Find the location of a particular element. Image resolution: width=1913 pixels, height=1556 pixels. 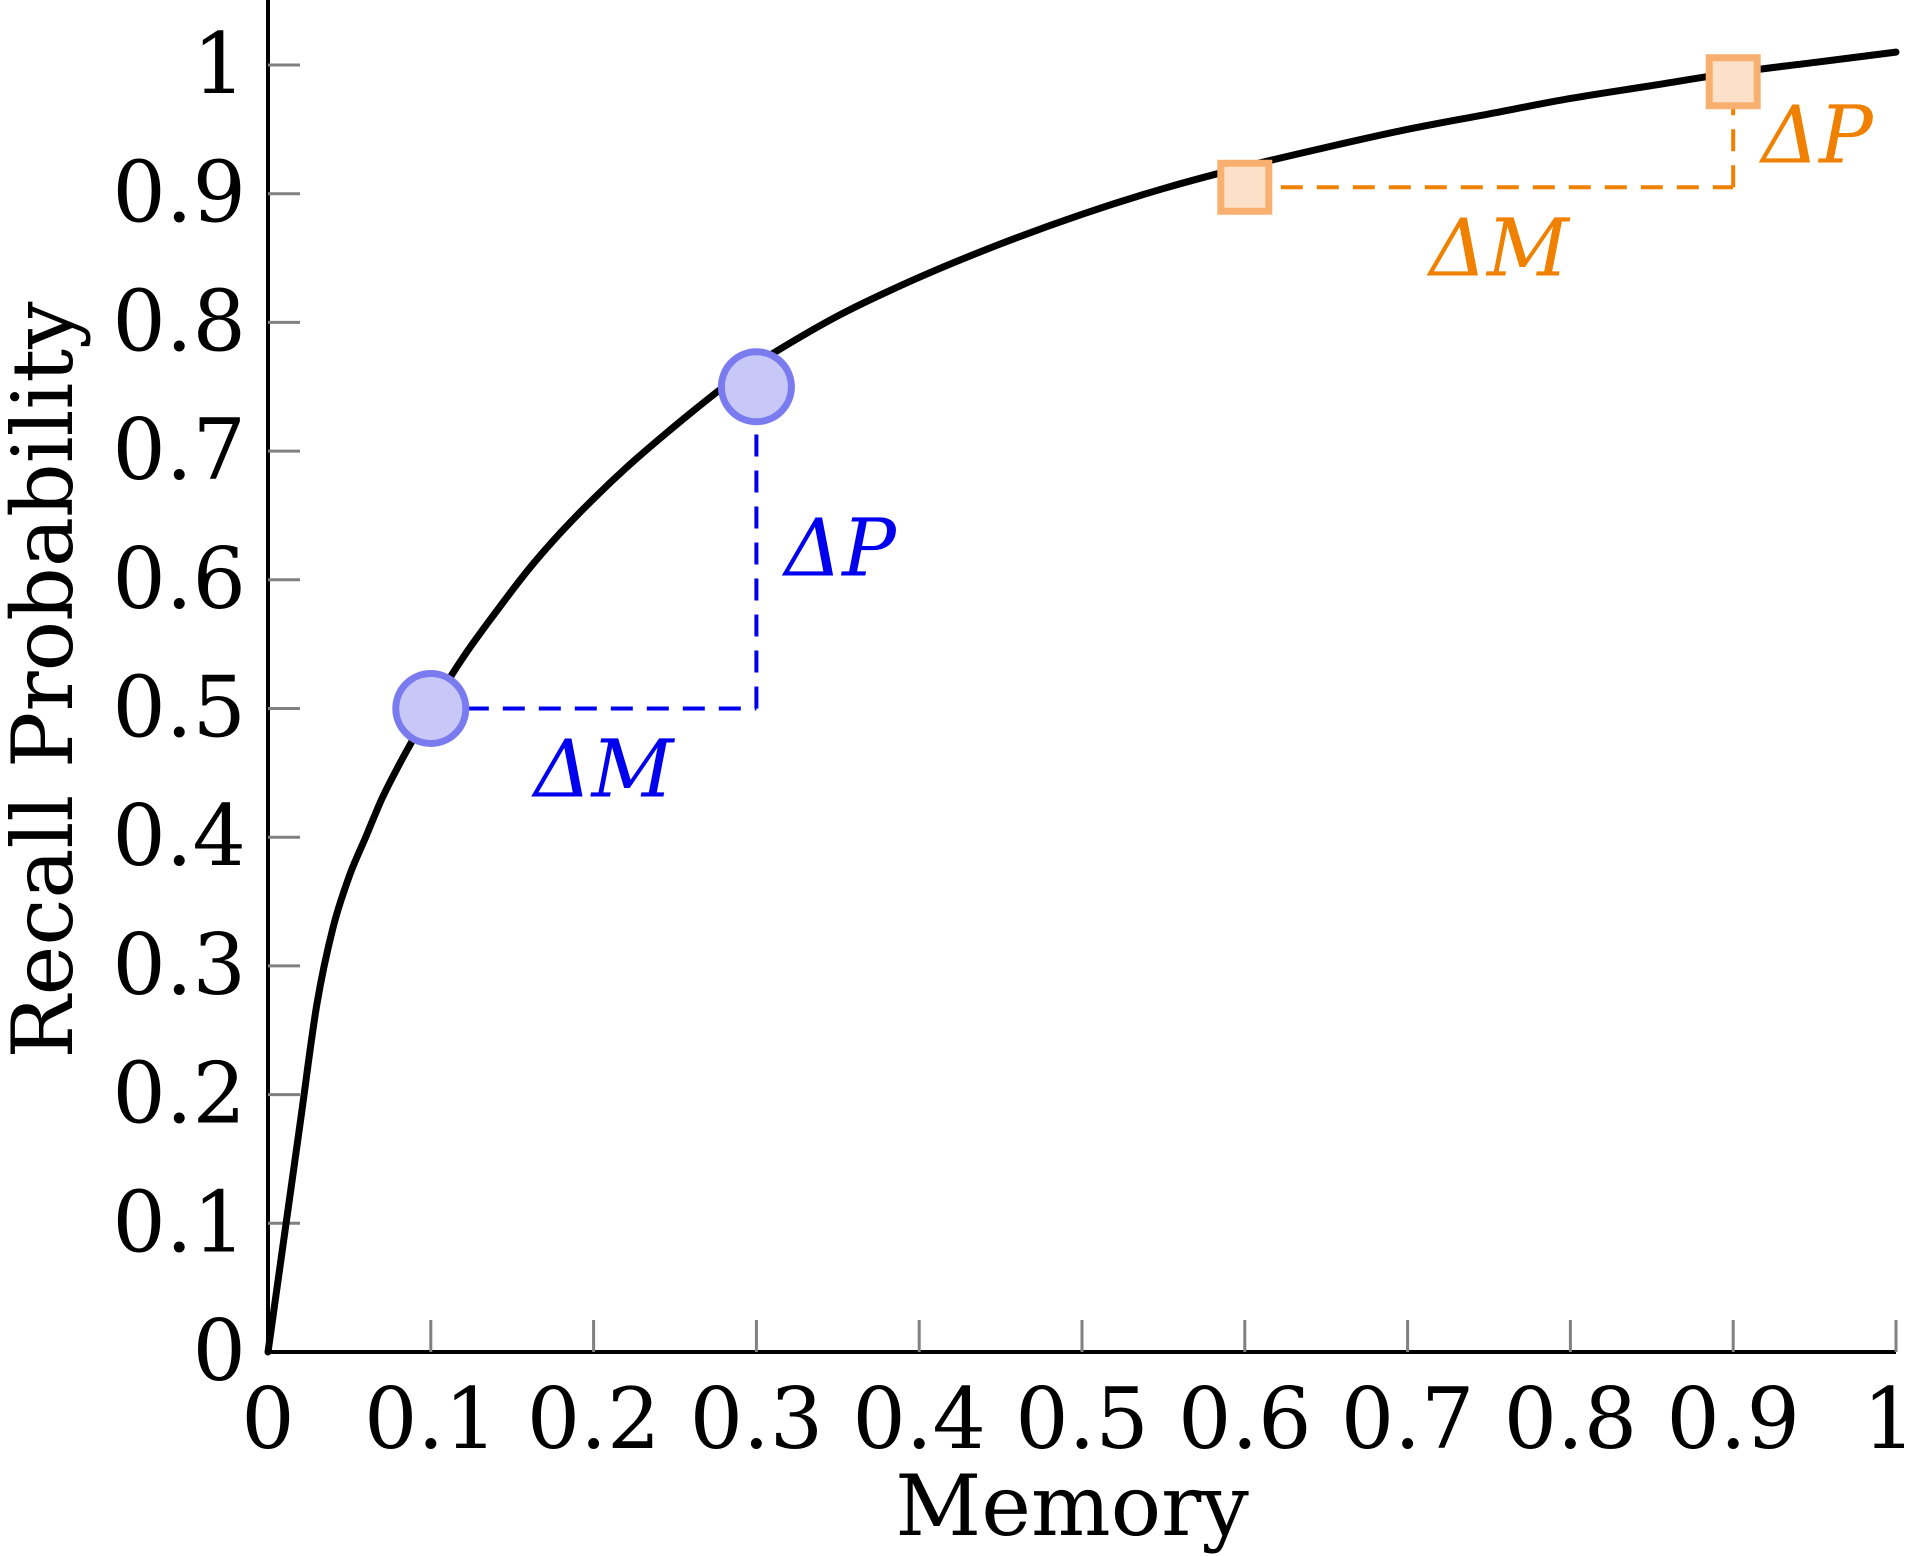

x-tick-label: 0.8 is located at coordinates (1571, 1419).